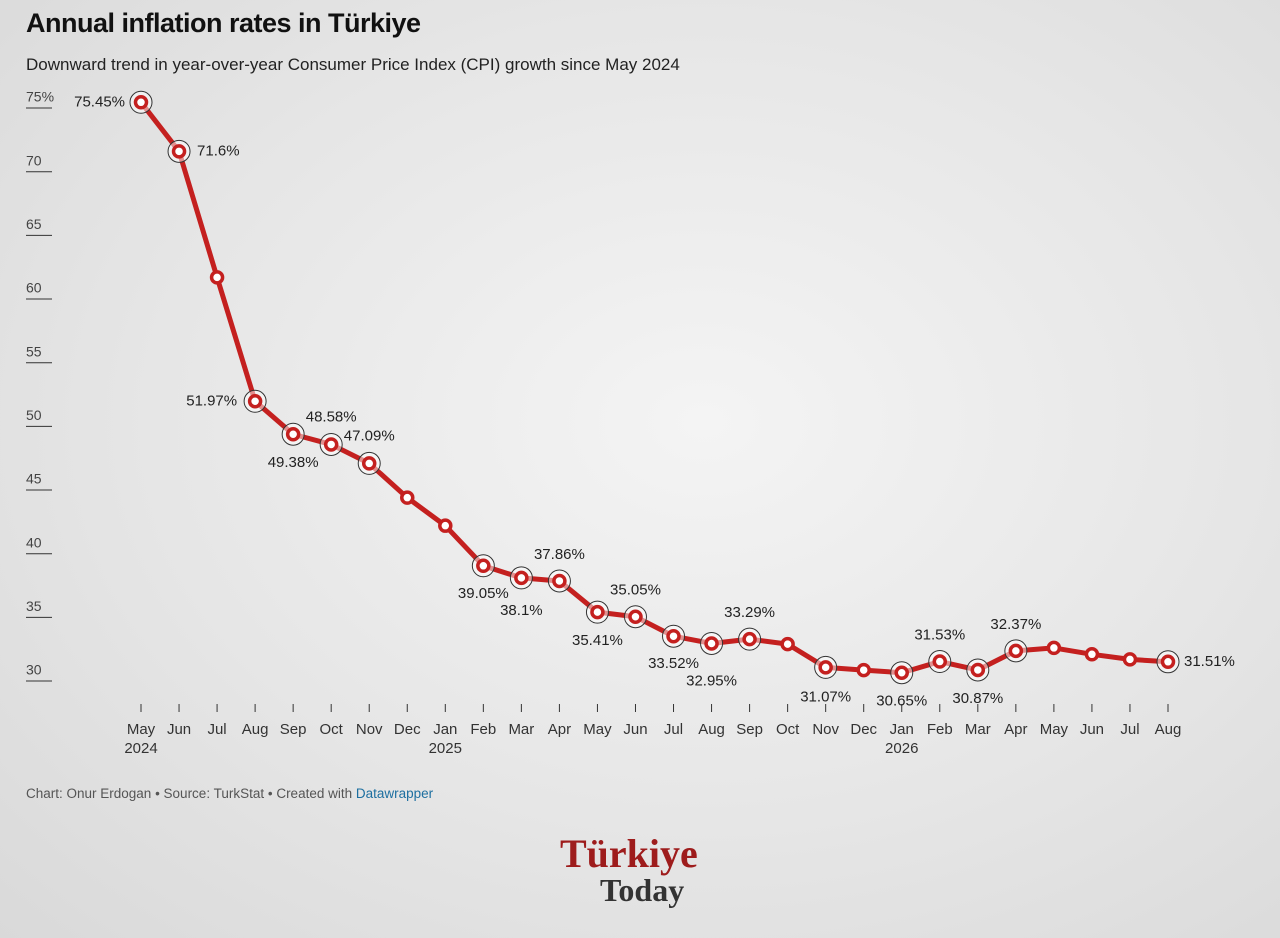 The image size is (1280, 938). Describe the element at coordinates (559, 554) in the screenshot. I see `value-label: 37.86%` at that location.